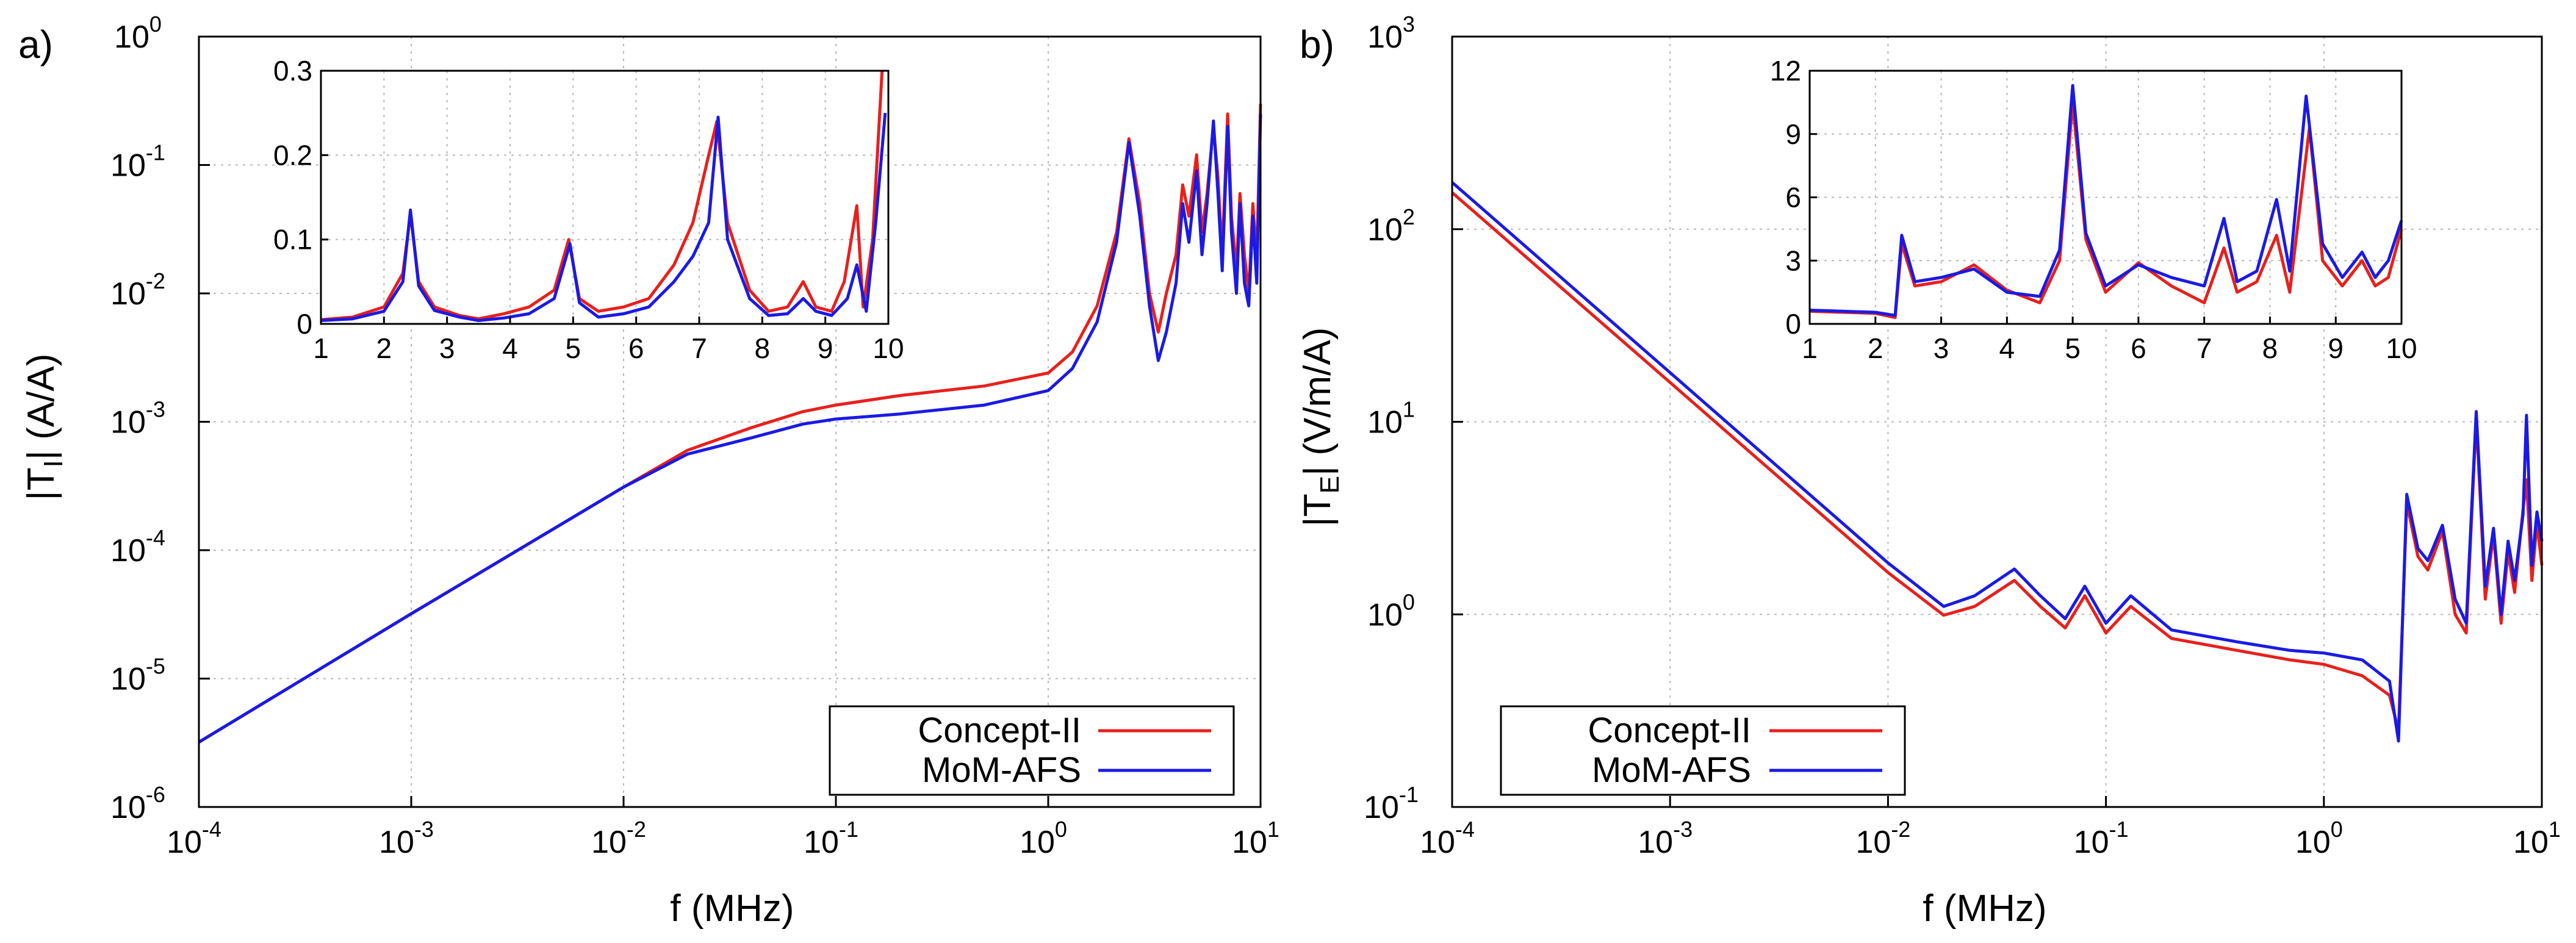 The height and width of the screenshot is (943, 2576). What do you see at coordinates (1255, 839) in the screenshot?
I see `panel-a-x-tick-5: 10¹` at bounding box center [1255, 839].